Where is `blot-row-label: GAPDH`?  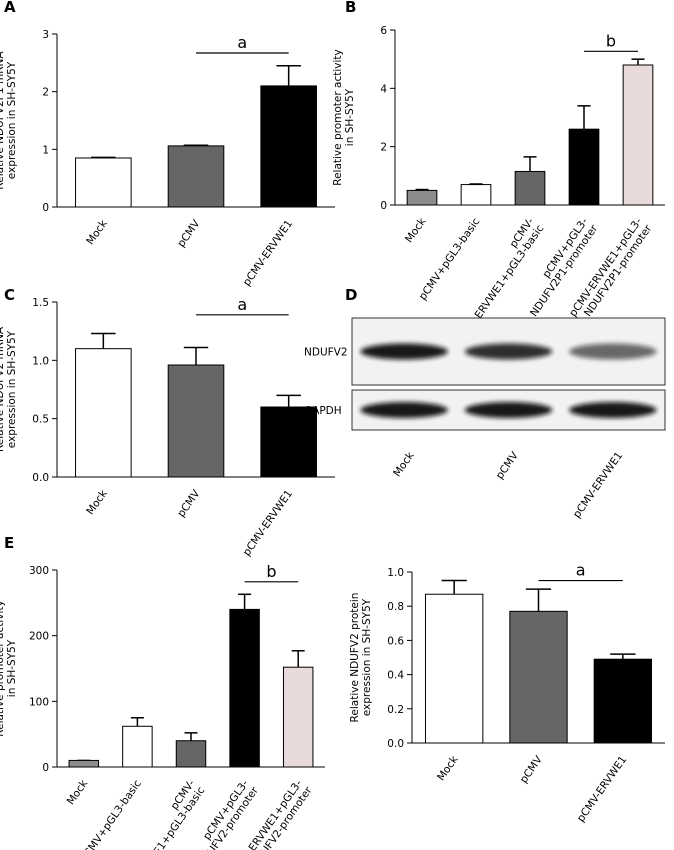 blot-row-label: GAPDH is located at coordinates (323, 411).